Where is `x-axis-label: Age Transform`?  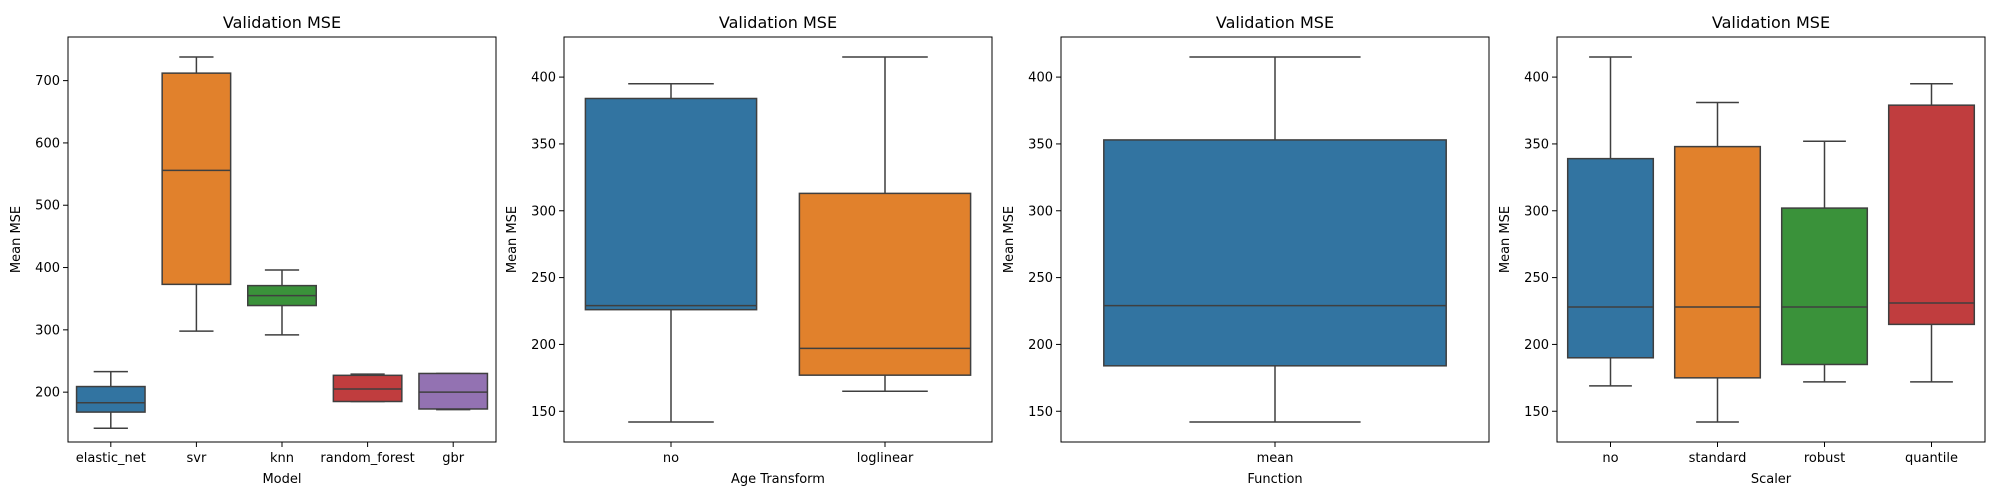 x-axis-label: Age Transform is located at coordinates (778, 479).